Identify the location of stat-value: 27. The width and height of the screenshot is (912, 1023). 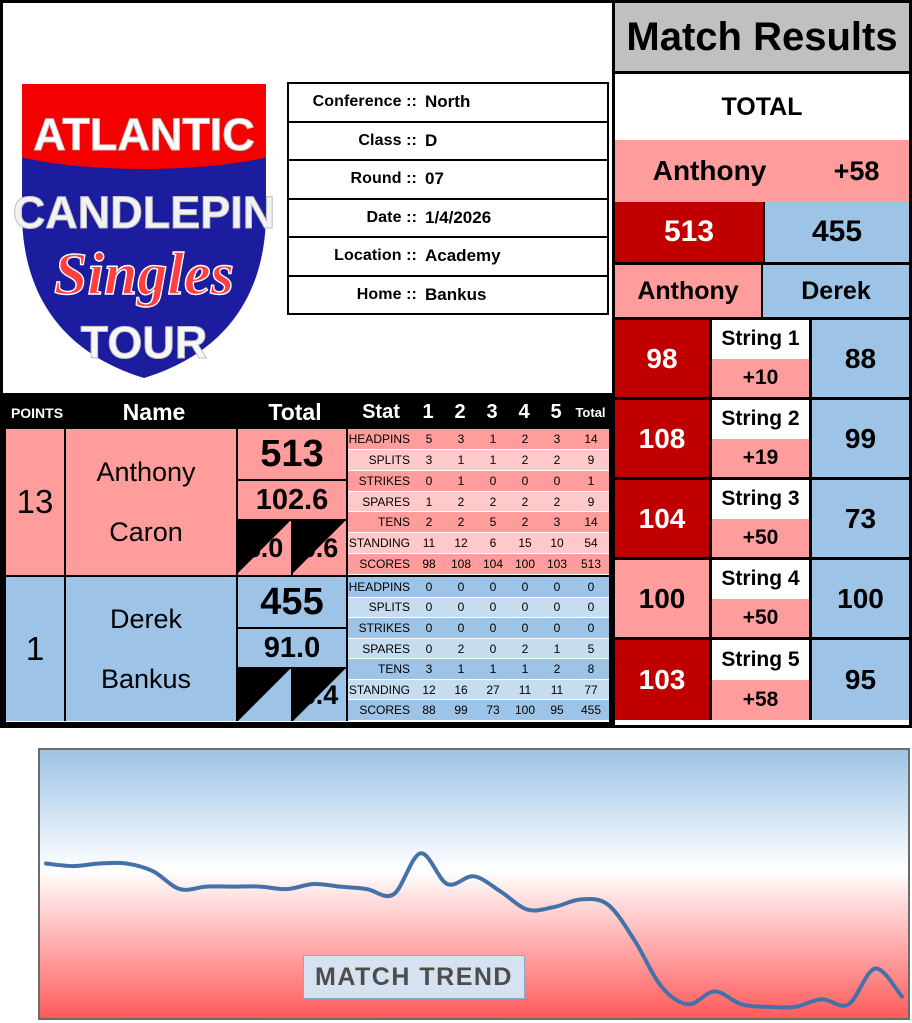
(493, 689).